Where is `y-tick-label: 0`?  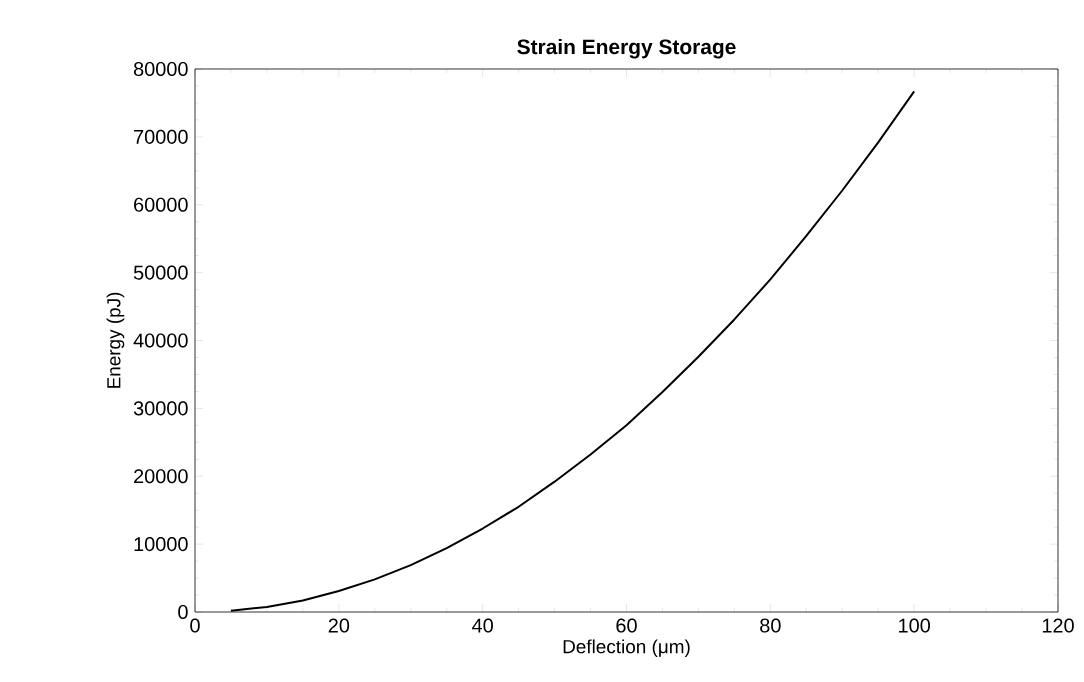
y-tick-label: 0 is located at coordinates (183, 612).